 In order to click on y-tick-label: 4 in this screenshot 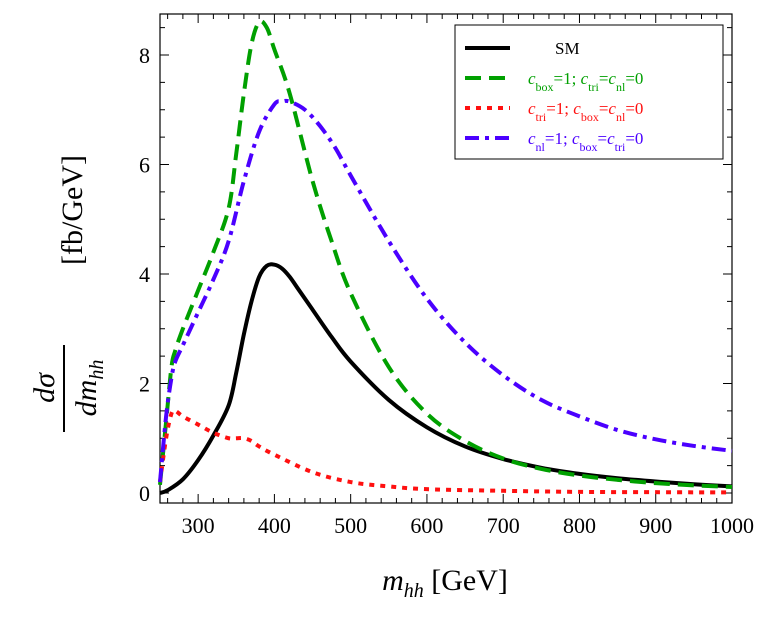, I will do `click(144, 274)`.